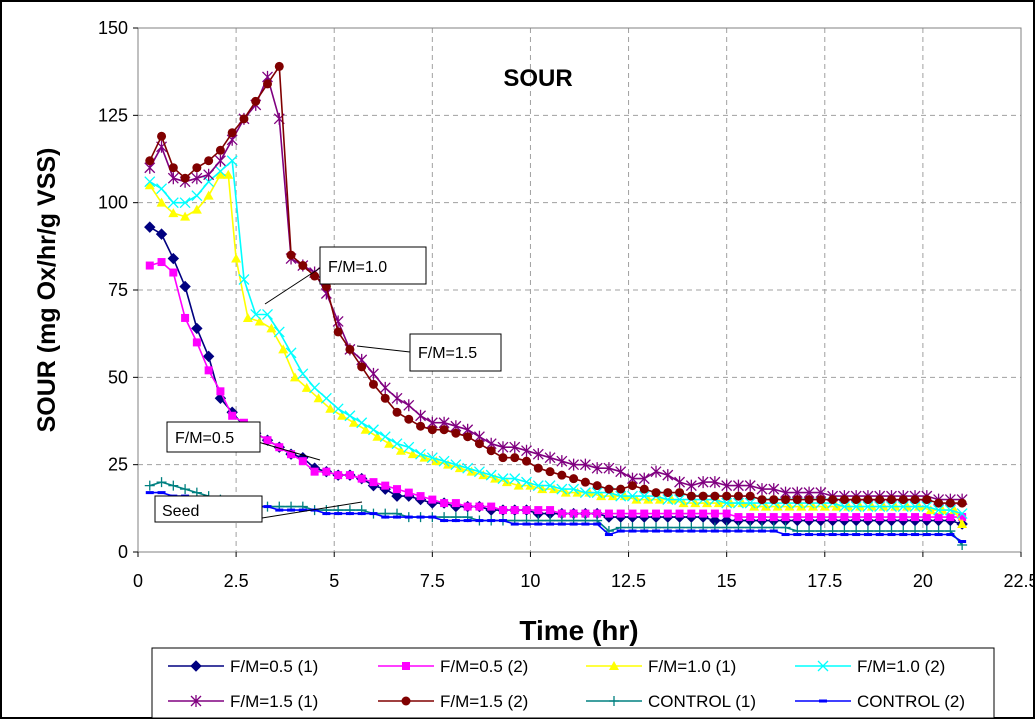 The image size is (1035, 724). I want to click on legend-label: CONTROL (2), so click(911, 701).